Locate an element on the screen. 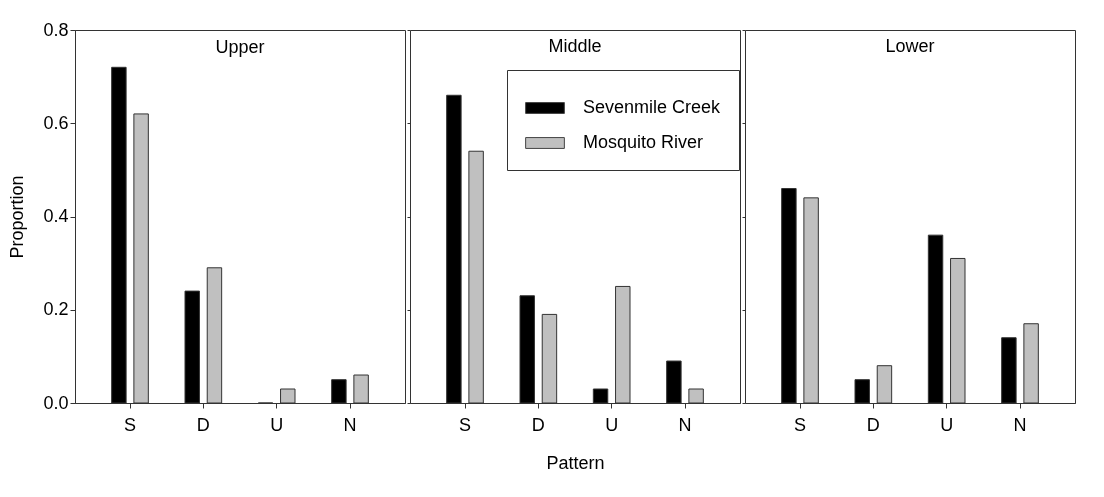 This screenshot has height=497, width=1104. chart-title: Lower is located at coordinates (910, 45).